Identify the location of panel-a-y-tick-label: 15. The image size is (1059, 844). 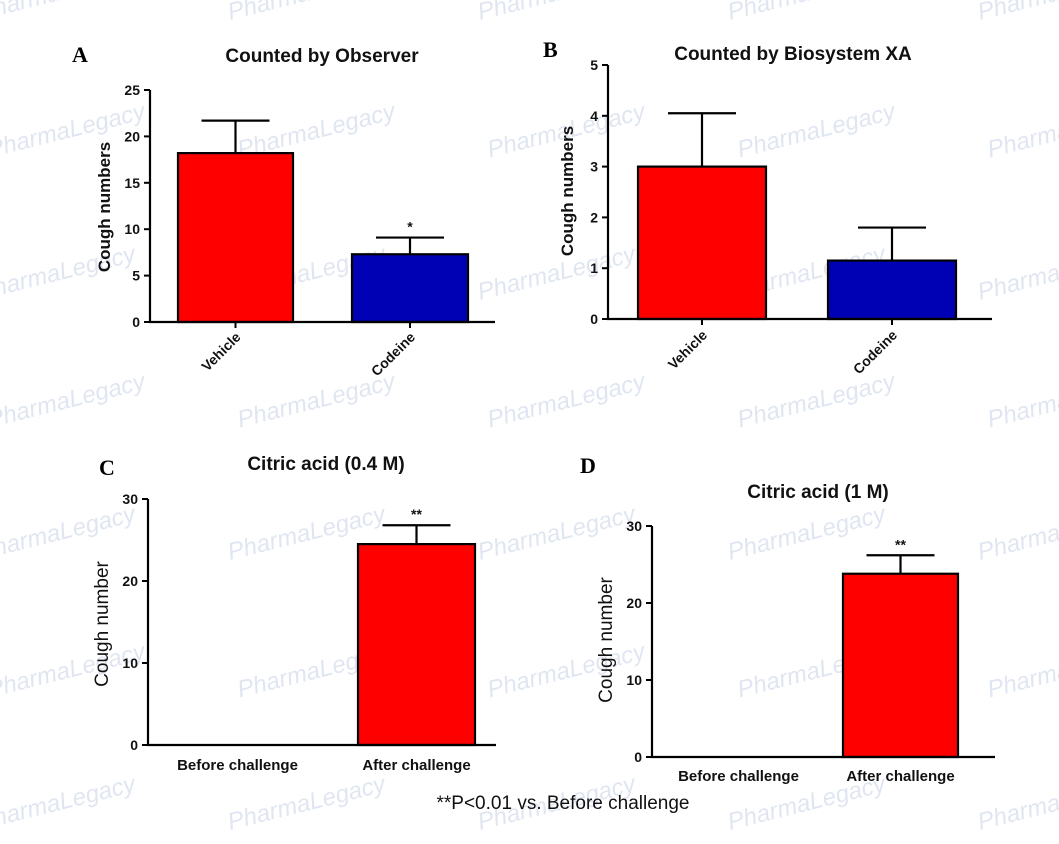
(132, 183).